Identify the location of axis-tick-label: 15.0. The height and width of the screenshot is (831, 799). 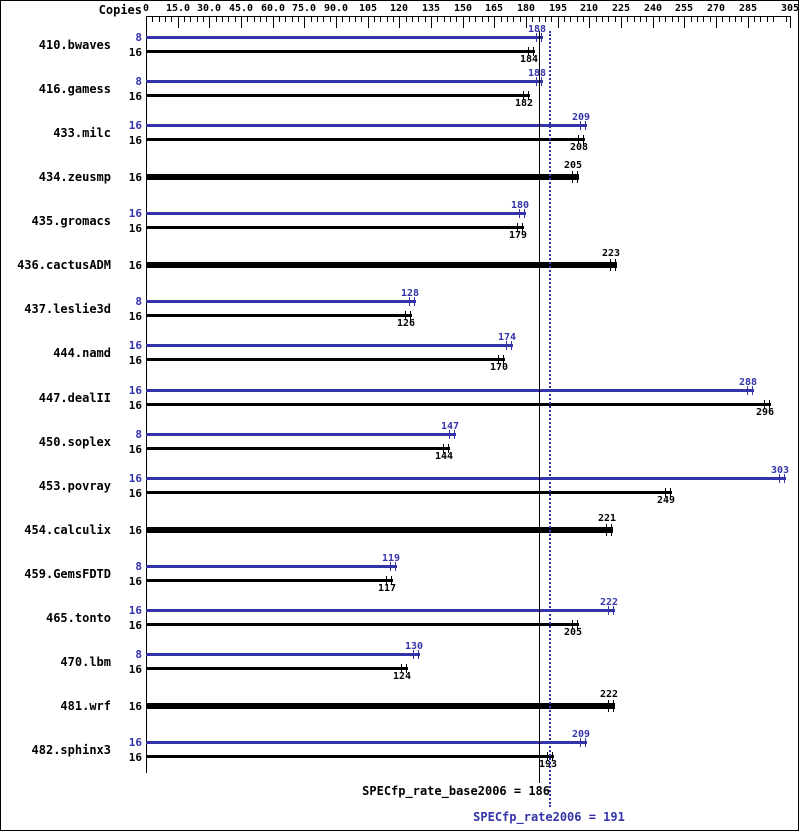
(178, 8).